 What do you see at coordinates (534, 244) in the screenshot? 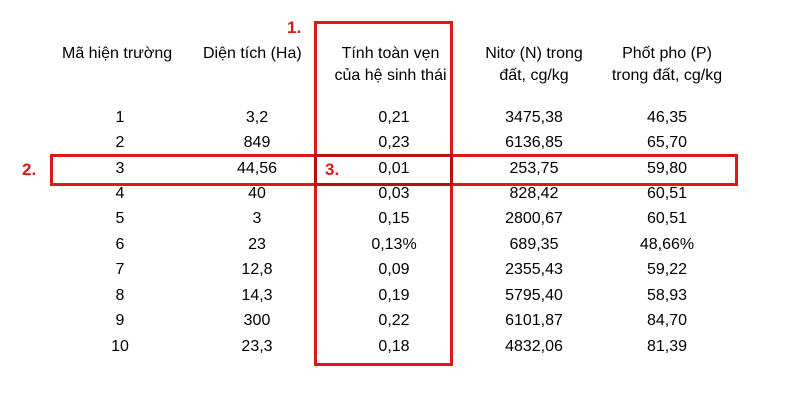
I see `cell-nitrogen: 689,35` at bounding box center [534, 244].